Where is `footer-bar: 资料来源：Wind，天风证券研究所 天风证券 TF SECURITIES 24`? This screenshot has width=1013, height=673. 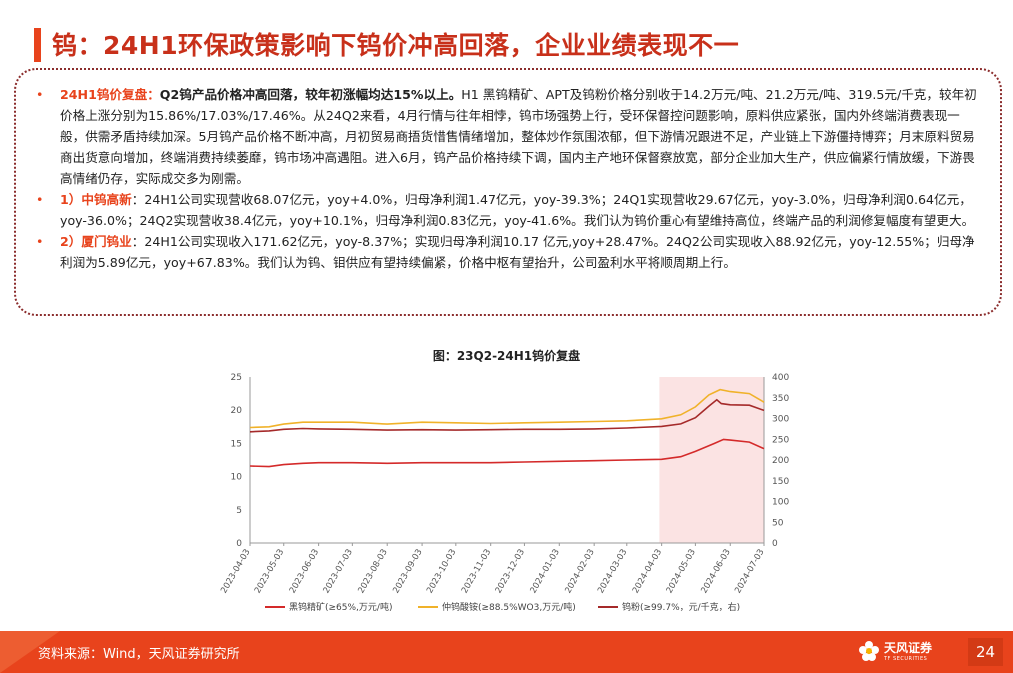
footer-bar: 资料来源：Wind，天风证券研究所 天风证券 TF SECURITIES 24 is located at coordinates (506, 652).